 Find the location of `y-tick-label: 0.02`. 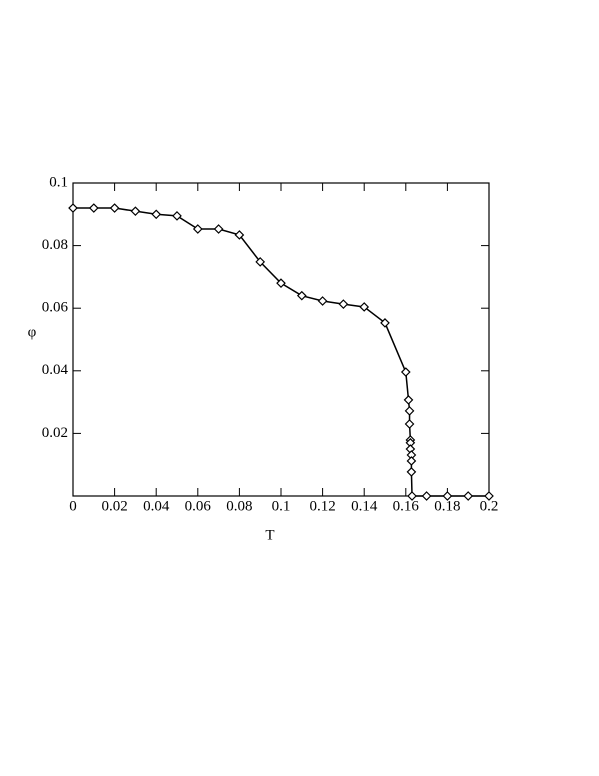

y-tick-label: 0.02 is located at coordinates (55, 433).